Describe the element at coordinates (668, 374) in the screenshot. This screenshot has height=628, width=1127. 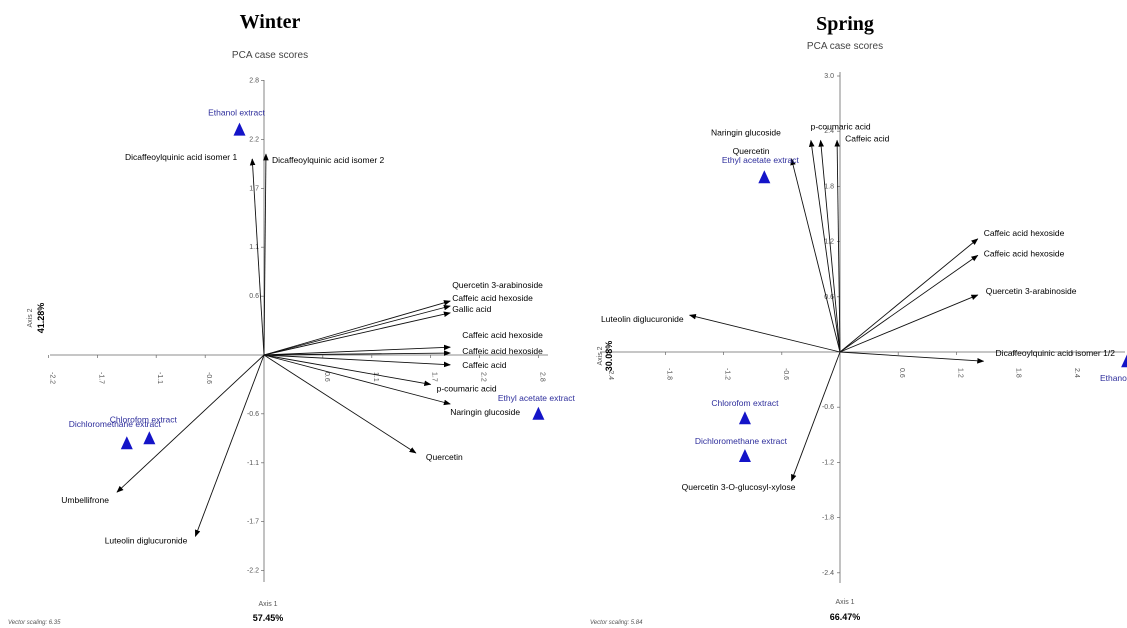
I see `x-tick-label: -1.8` at that location.